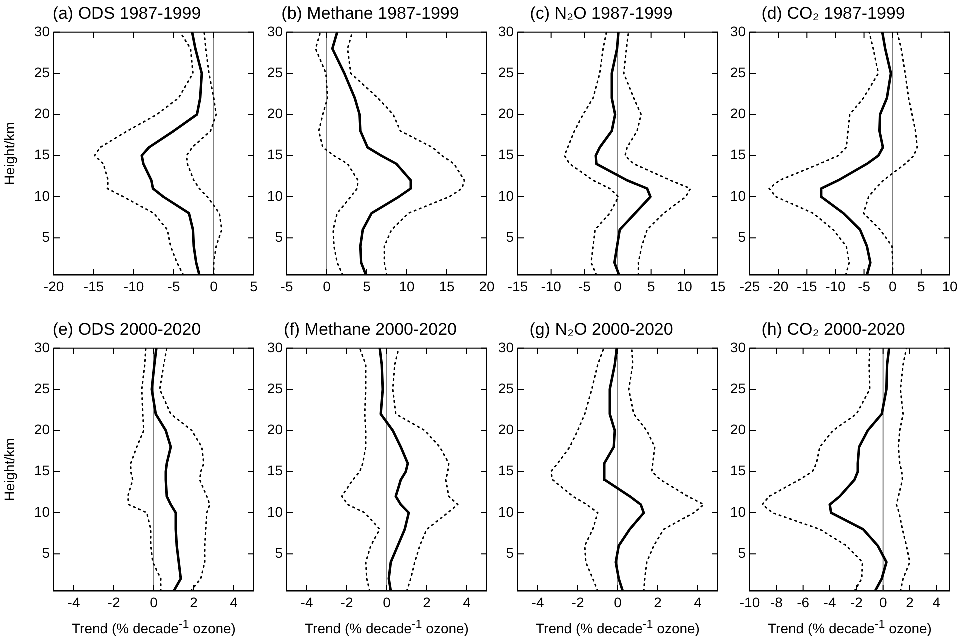  What do you see at coordinates (834, 13) in the screenshot?
I see `chart-title: (d) CO₂ 1987-1999` at bounding box center [834, 13].